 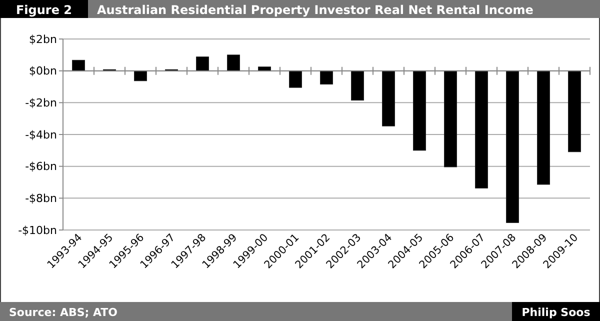 I want to click on y-tick-label: -$8bn, so click(x=41, y=199).